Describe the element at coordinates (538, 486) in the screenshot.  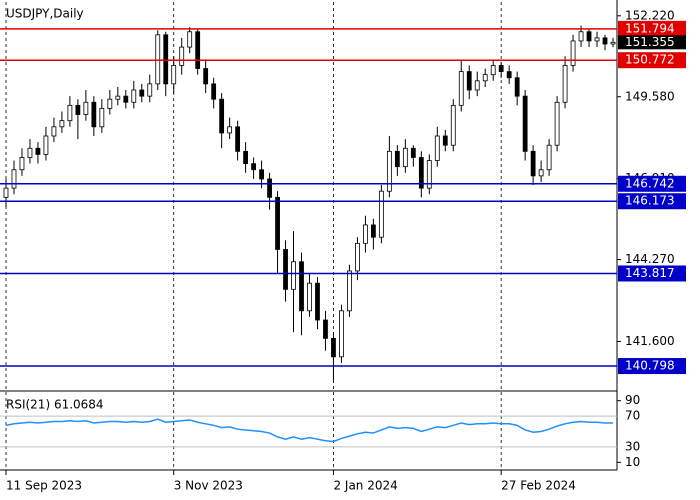
I see `x-tick-label: 27 Feb 2024` at that location.